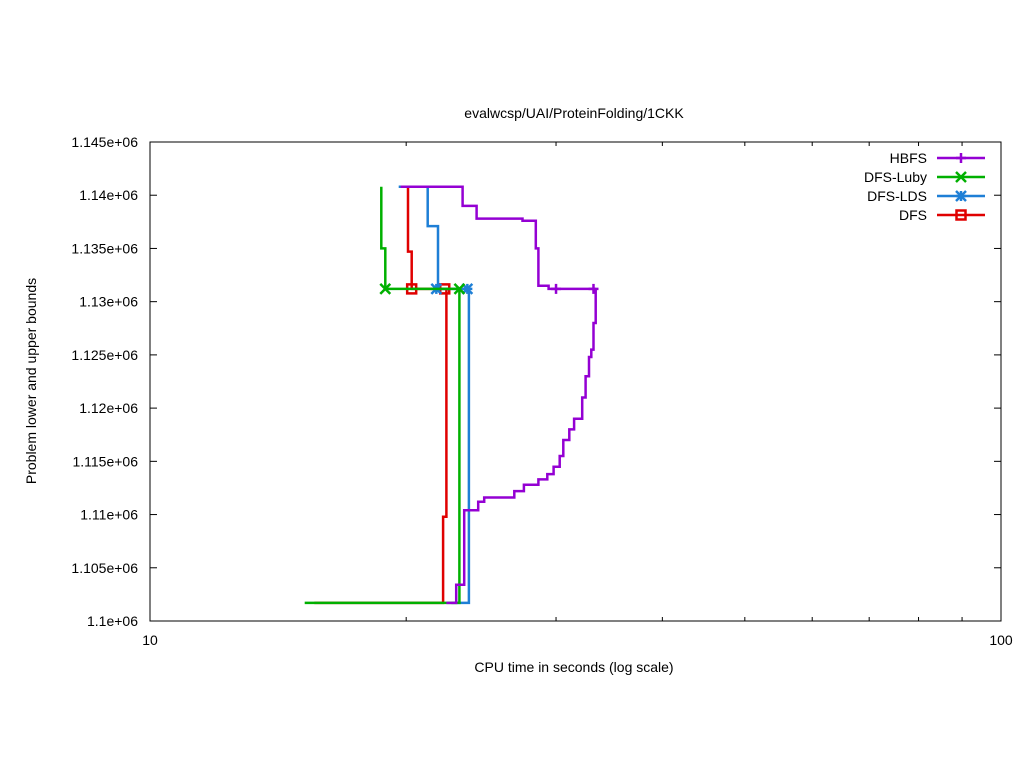  I want to click on series-hbfs-upper-line, so click(498, 238).